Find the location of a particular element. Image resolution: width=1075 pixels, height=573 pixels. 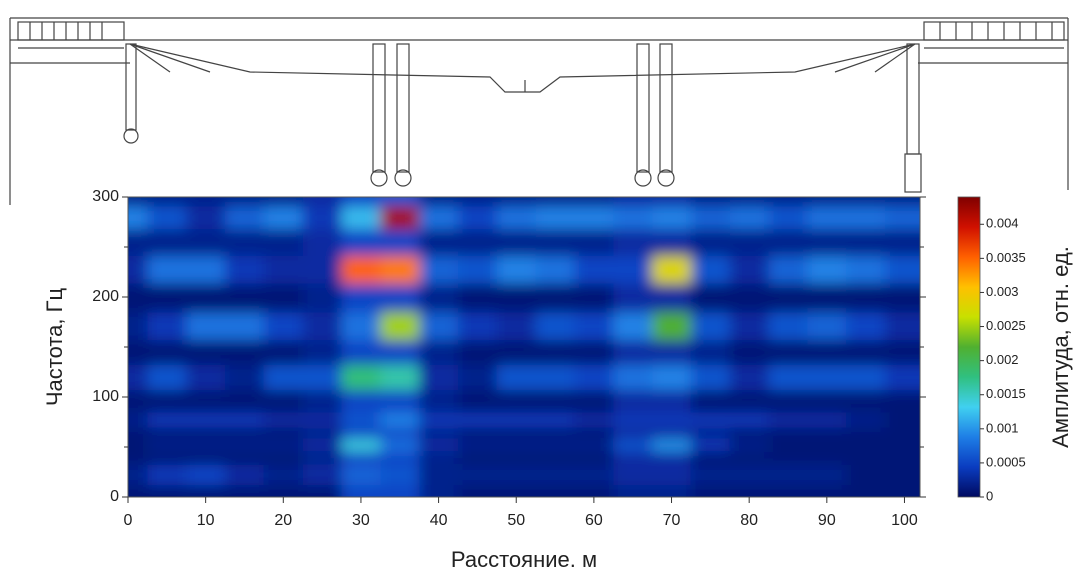

colorbar-tick-label: 0.002 is located at coordinates (1002, 359).